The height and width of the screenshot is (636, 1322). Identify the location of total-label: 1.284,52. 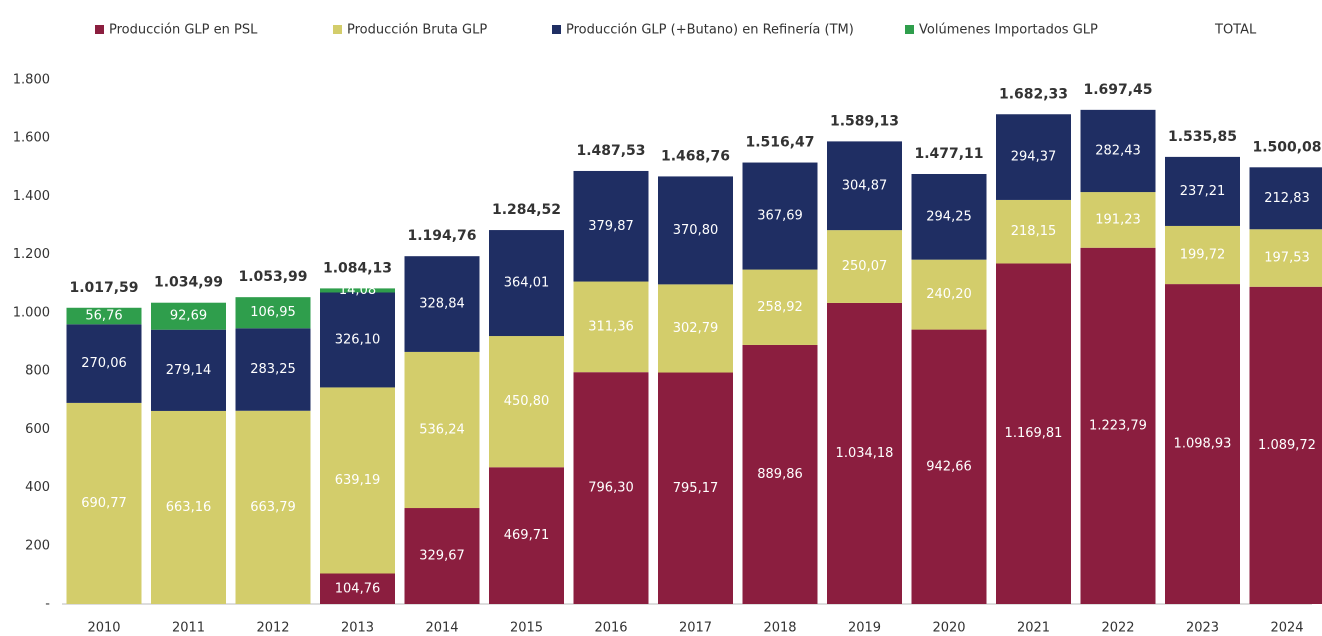
(526, 210).